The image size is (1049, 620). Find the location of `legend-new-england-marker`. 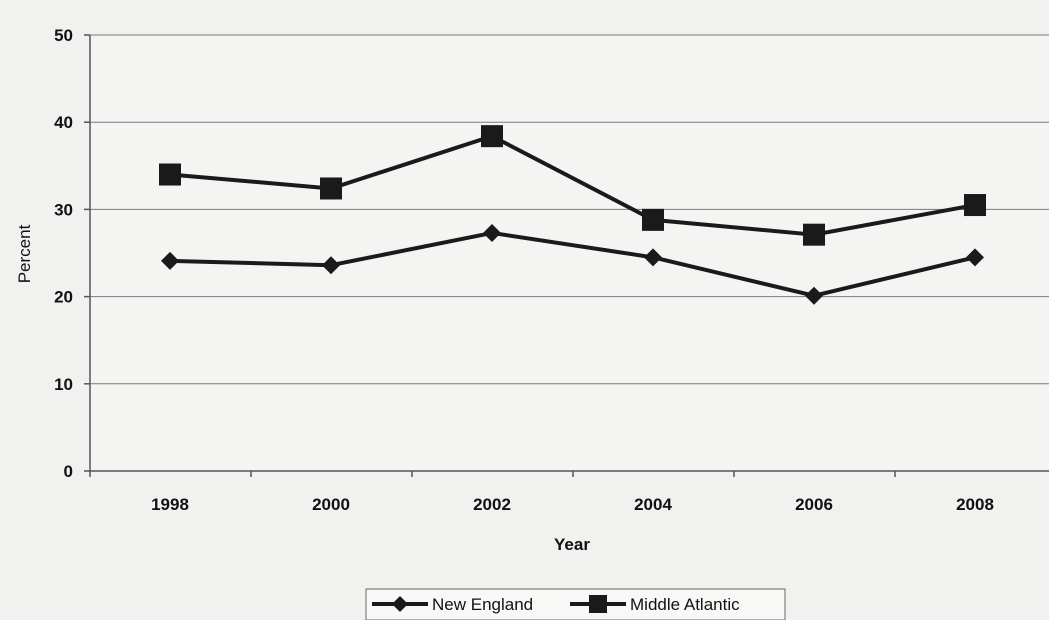

legend-new-england-marker is located at coordinates (400, 604).